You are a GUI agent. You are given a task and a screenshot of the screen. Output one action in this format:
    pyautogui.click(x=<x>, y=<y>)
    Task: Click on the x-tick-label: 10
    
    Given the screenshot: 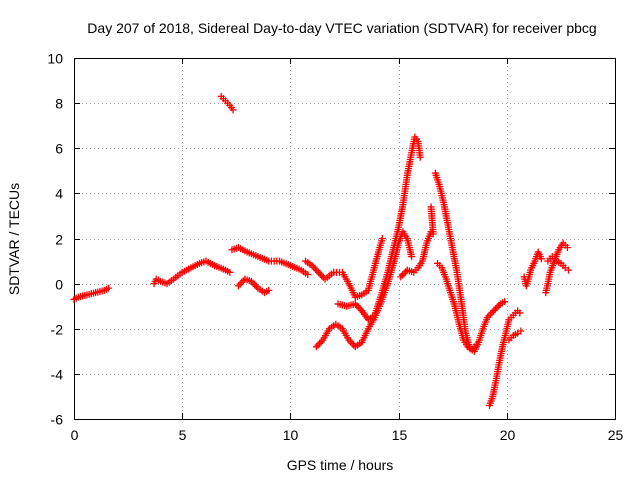 What is the action you would take?
    pyautogui.click(x=291, y=435)
    